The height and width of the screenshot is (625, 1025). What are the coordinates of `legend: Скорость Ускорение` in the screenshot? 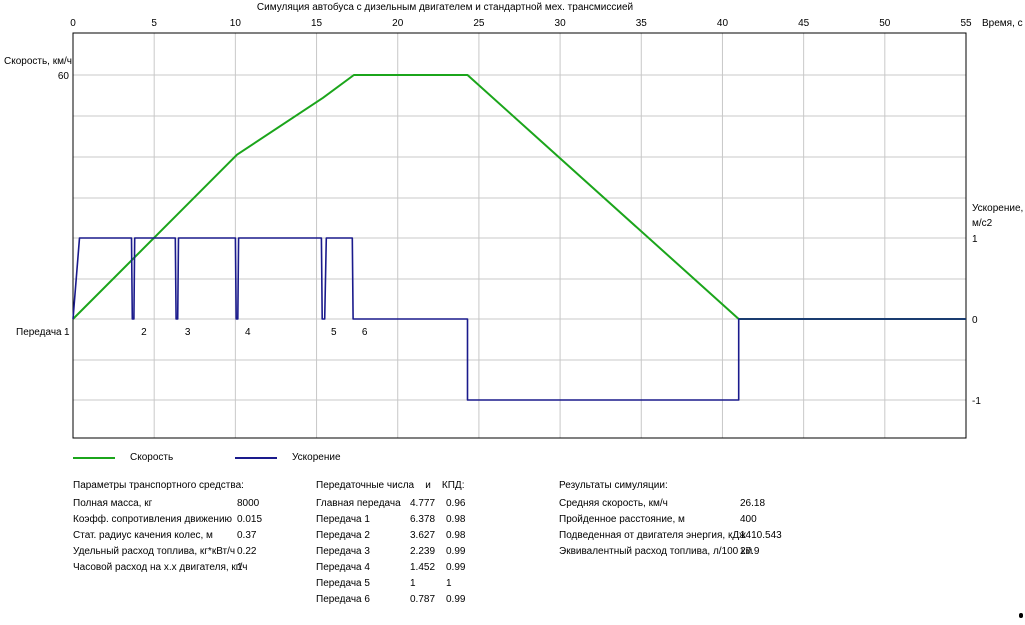 It's located at (273, 458).